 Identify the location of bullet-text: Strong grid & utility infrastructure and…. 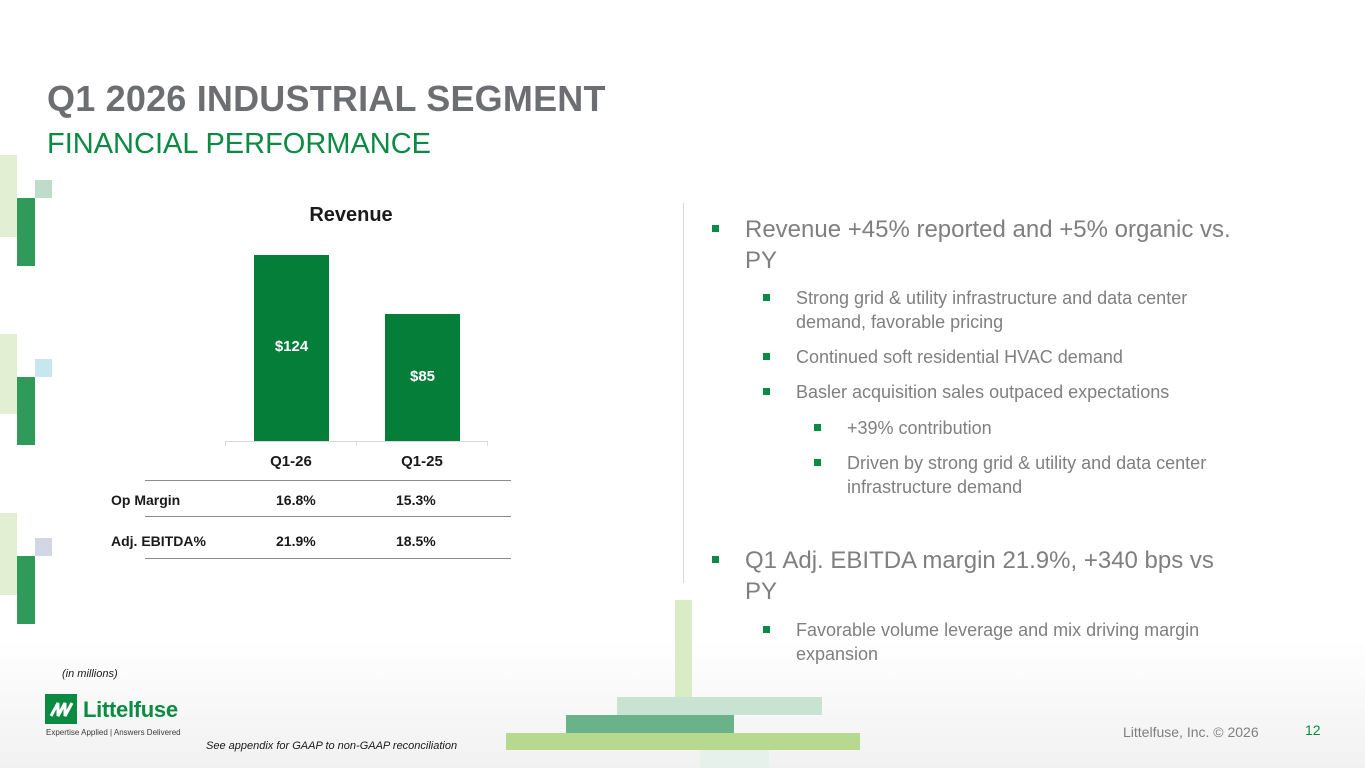
(992, 310).